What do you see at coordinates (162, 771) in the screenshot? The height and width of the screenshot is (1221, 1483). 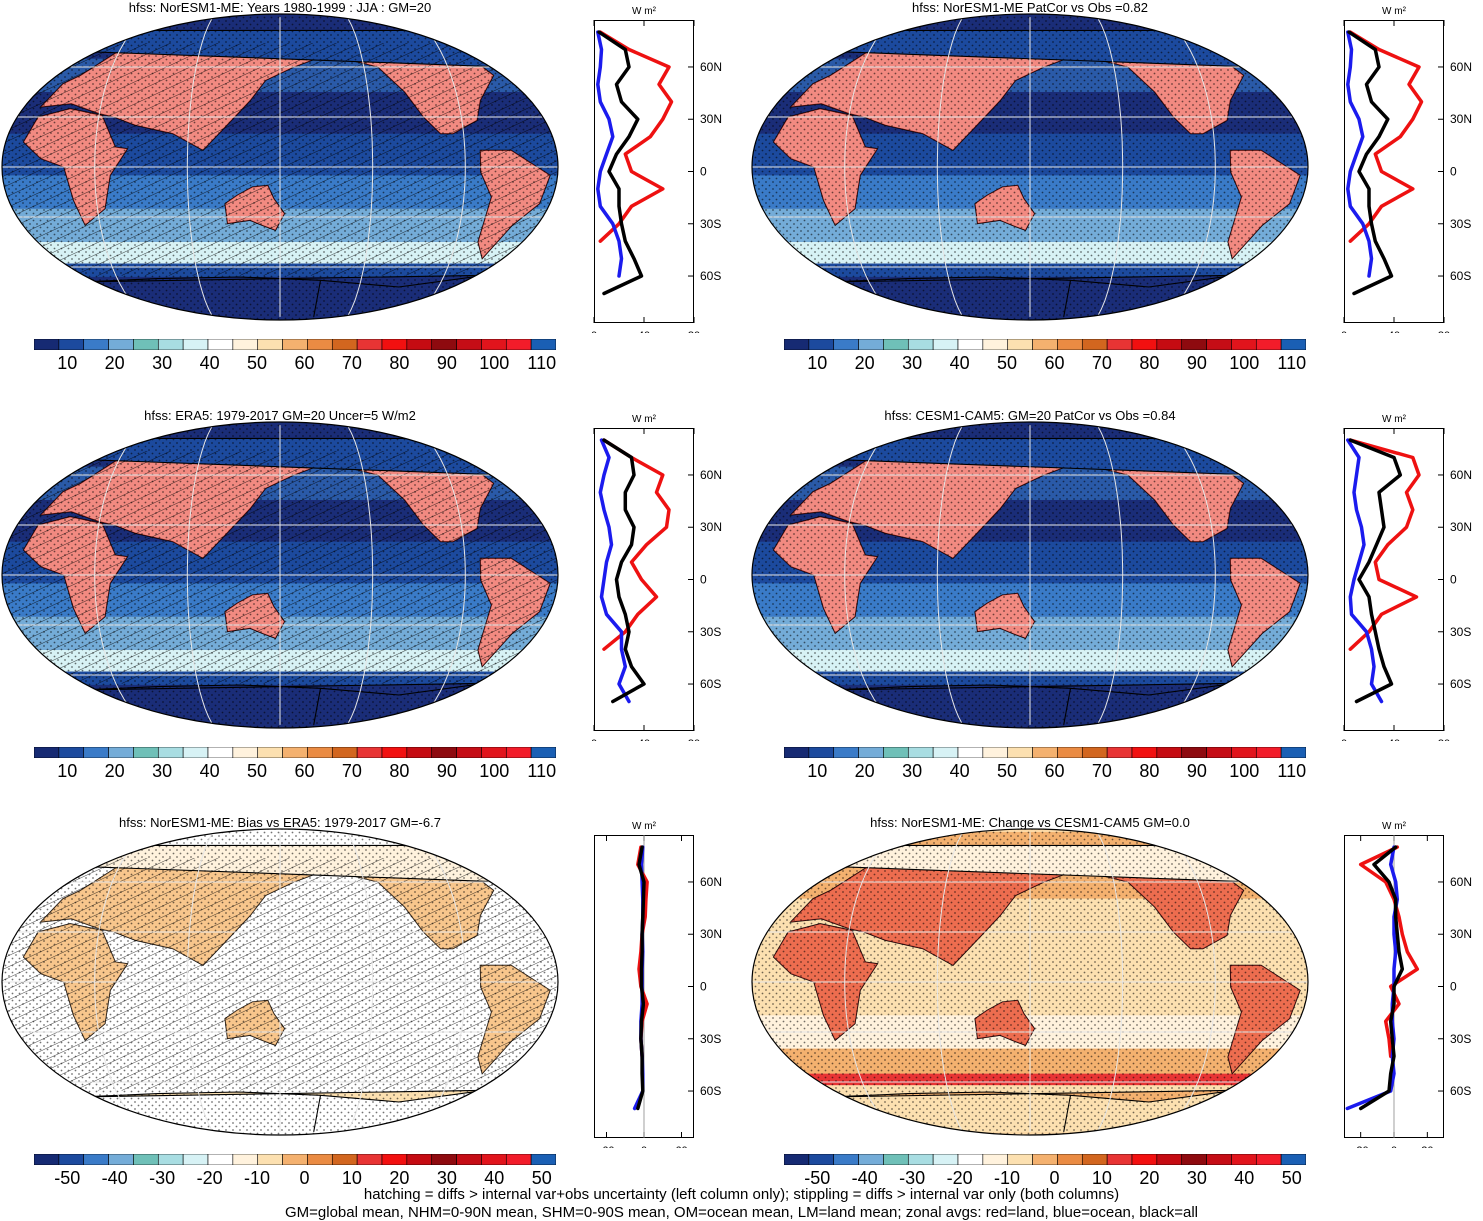 I see `colorbar-tick-label: 30` at bounding box center [162, 771].